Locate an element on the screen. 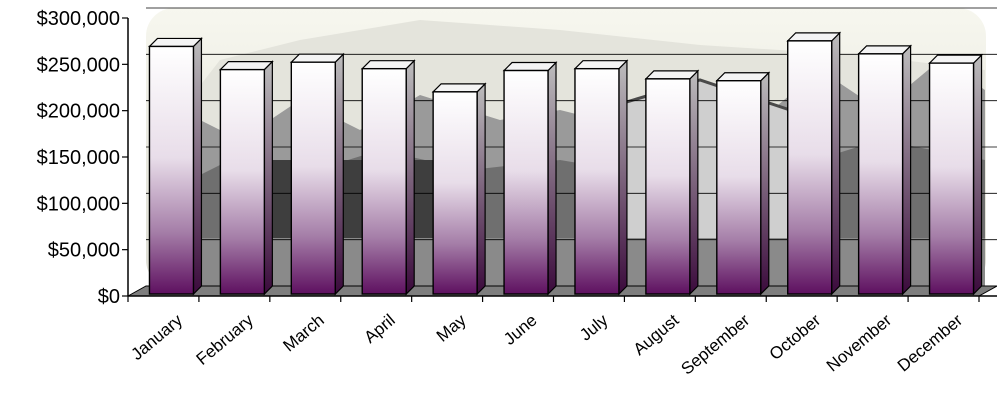 This screenshot has height=398, width=997. x-tick-label: July is located at coordinates (594, 327).